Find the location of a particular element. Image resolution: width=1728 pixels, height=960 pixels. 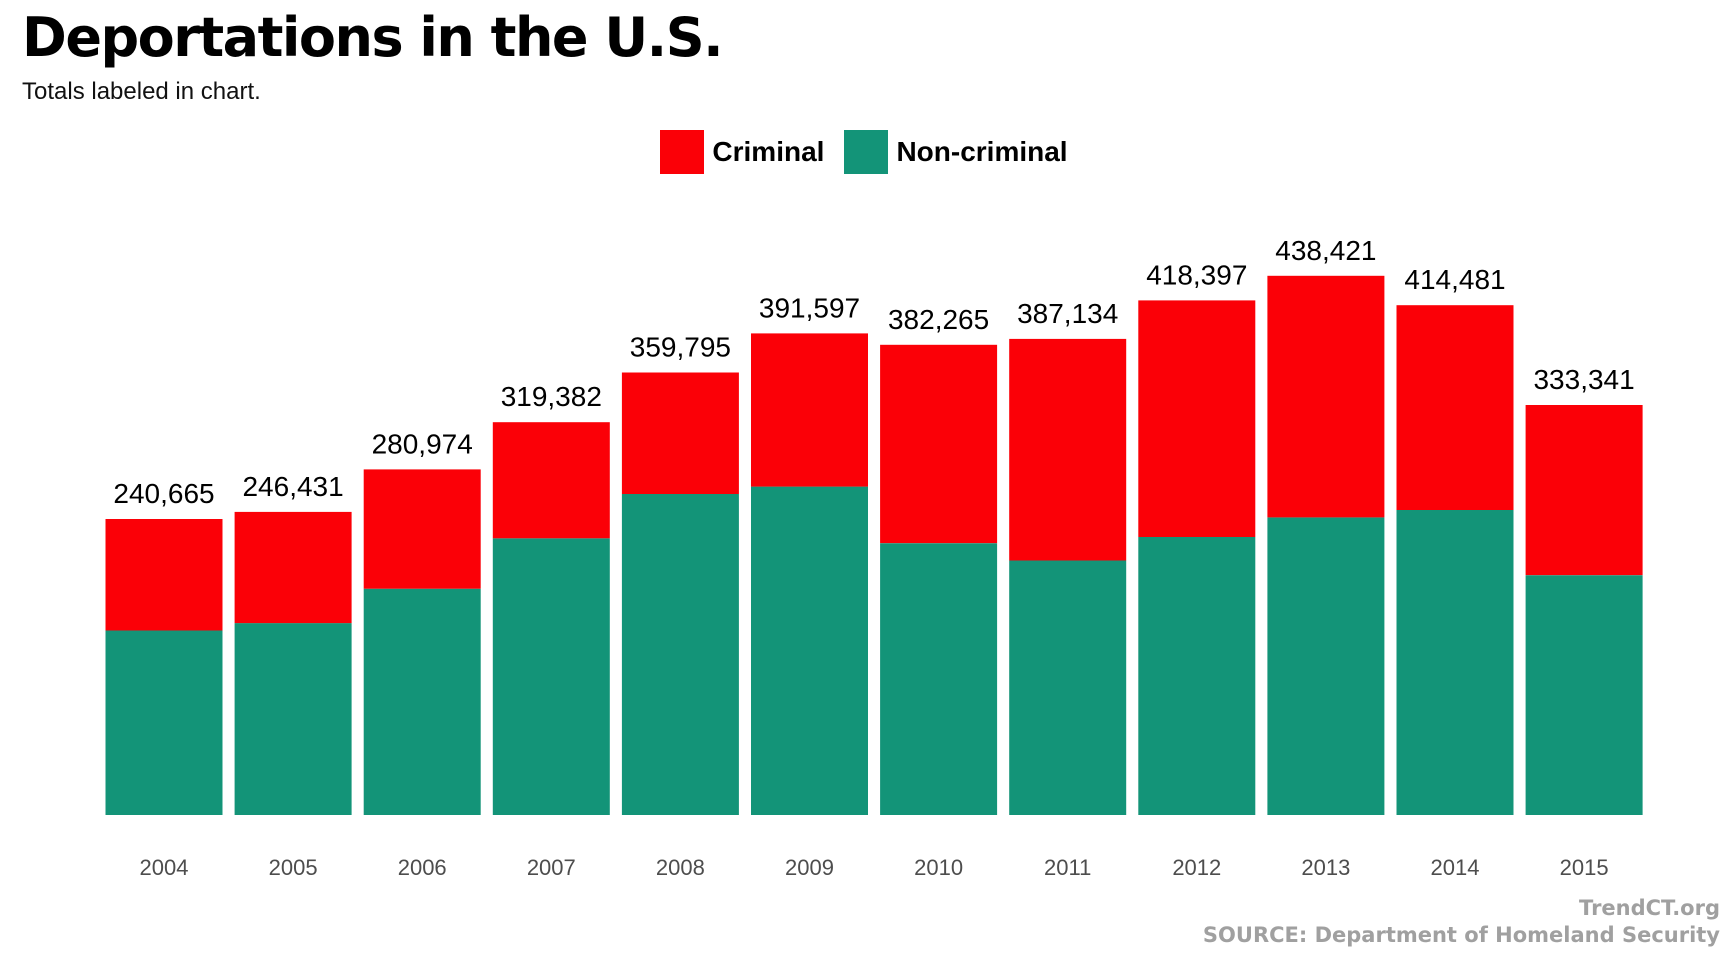

bar-criminal-2007 is located at coordinates (551, 480).